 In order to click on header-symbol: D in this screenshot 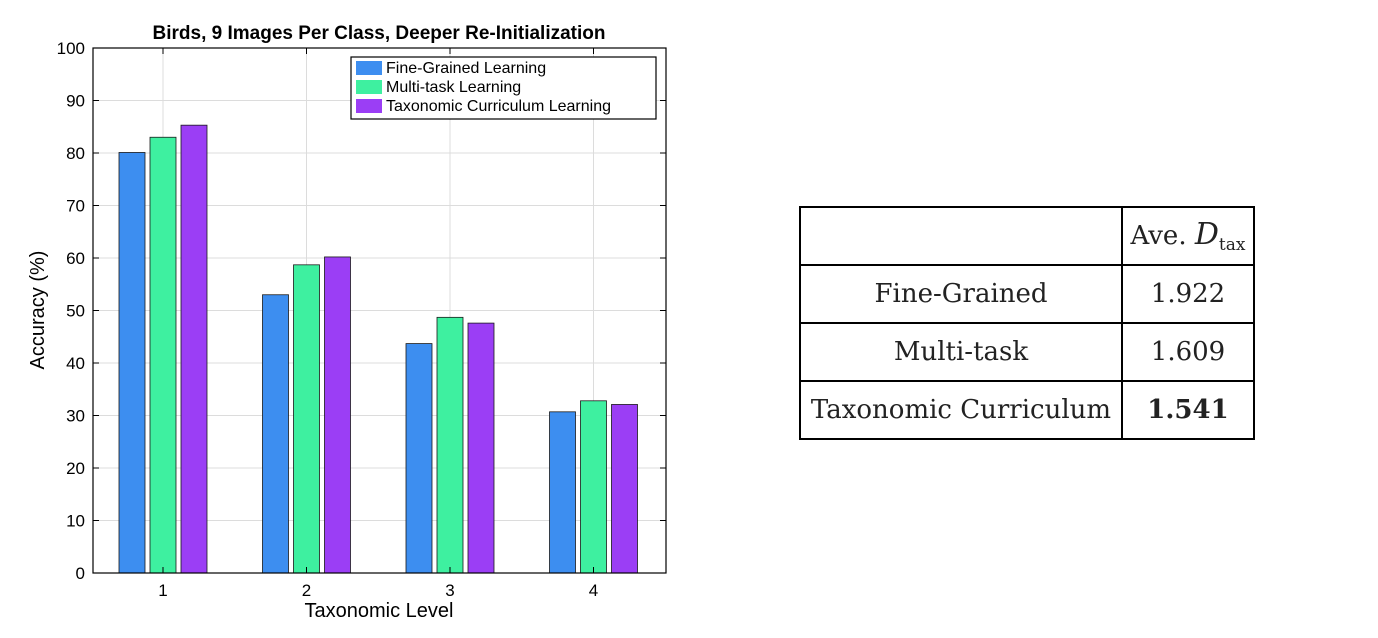, I will do `click(1206, 234)`.